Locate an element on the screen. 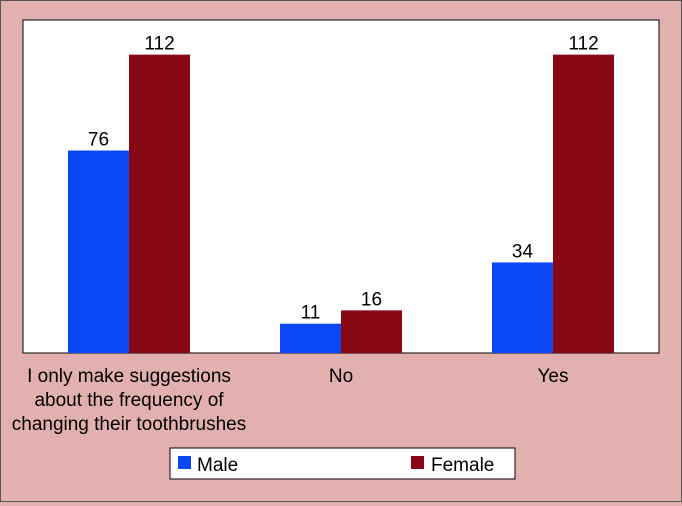 The height and width of the screenshot is (506, 682). legend-swatch-female is located at coordinates (417, 462).